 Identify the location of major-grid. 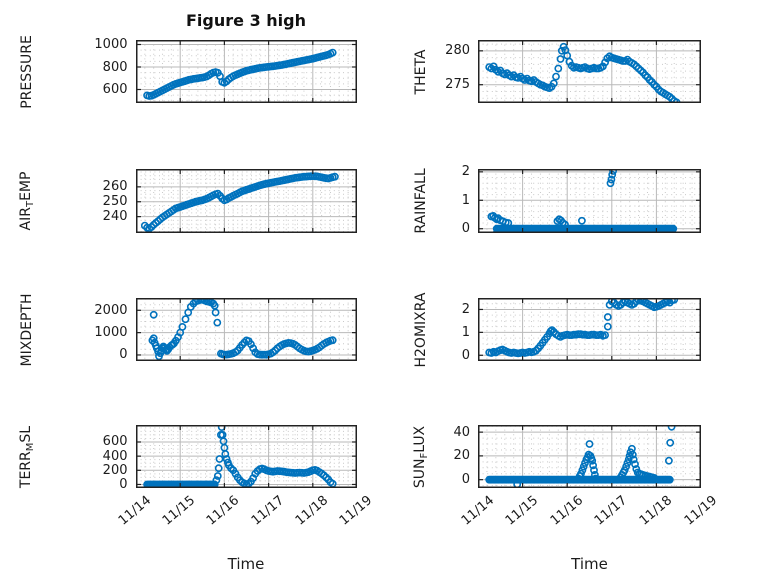
(589, 71).